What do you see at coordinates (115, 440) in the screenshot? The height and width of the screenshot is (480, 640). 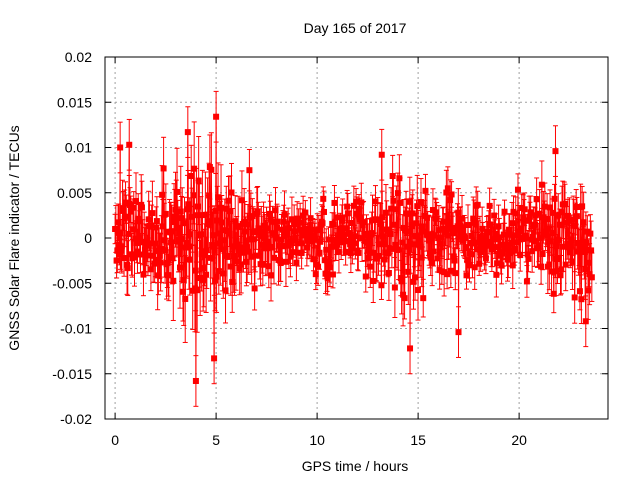 I see `x-tick-label: 0` at bounding box center [115, 440].